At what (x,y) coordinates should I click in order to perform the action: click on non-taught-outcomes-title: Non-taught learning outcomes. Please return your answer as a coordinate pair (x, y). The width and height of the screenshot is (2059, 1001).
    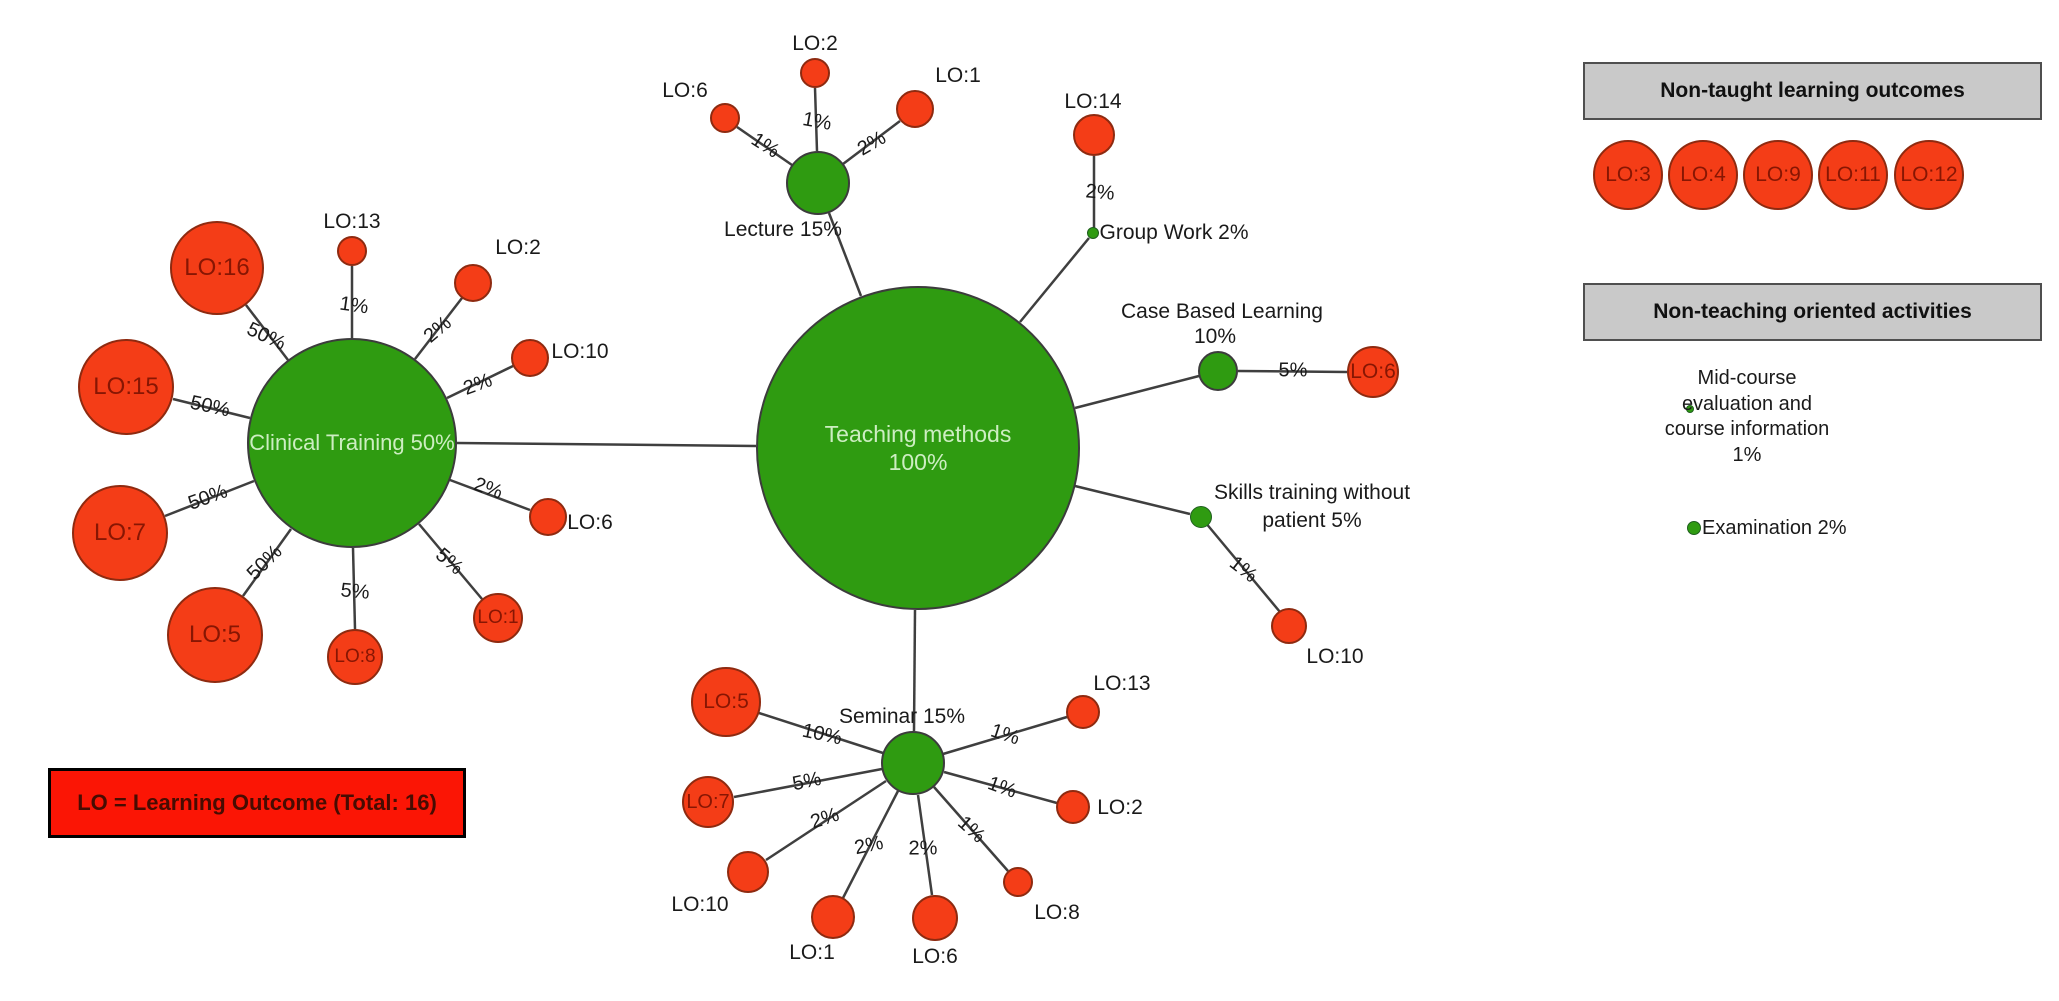
    Looking at the image, I should click on (1812, 90).